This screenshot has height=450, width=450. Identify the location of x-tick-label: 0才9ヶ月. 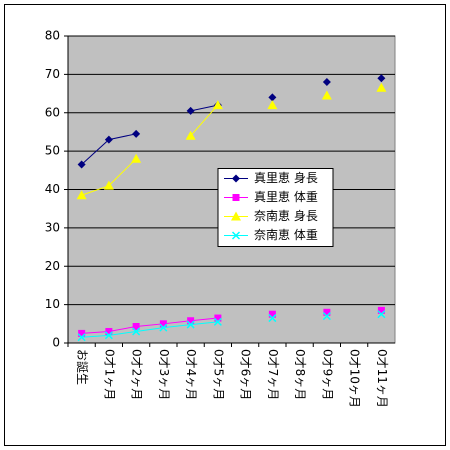
(327, 374).